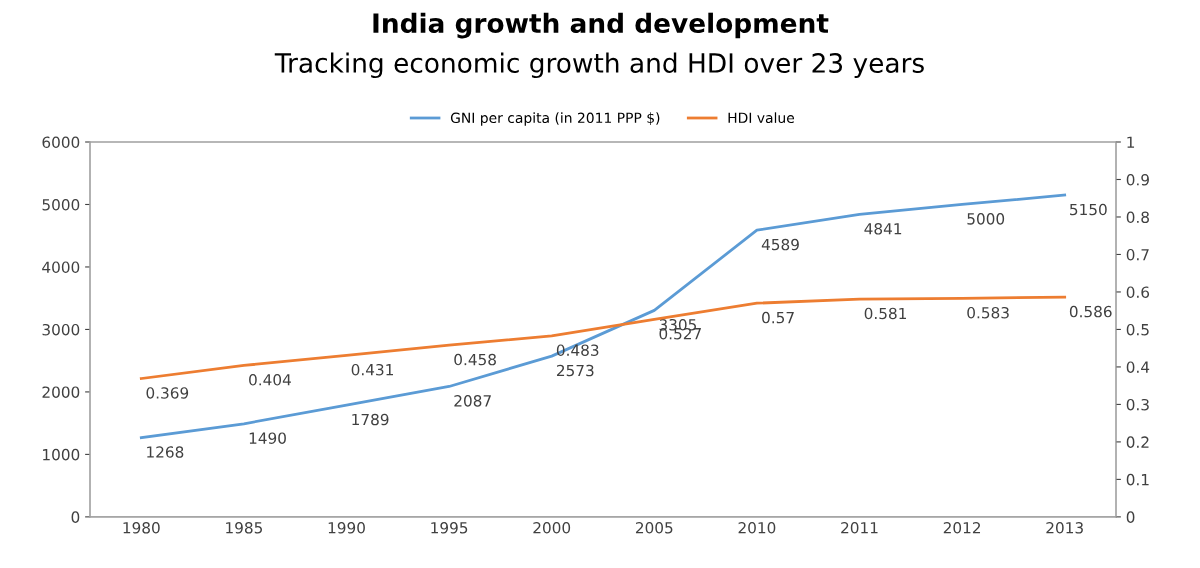 The width and height of the screenshot is (1200, 568). Describe the element at coordinates (1137, 254) in the screenshot. I see `y2-tick-label: 0.7` at that location.